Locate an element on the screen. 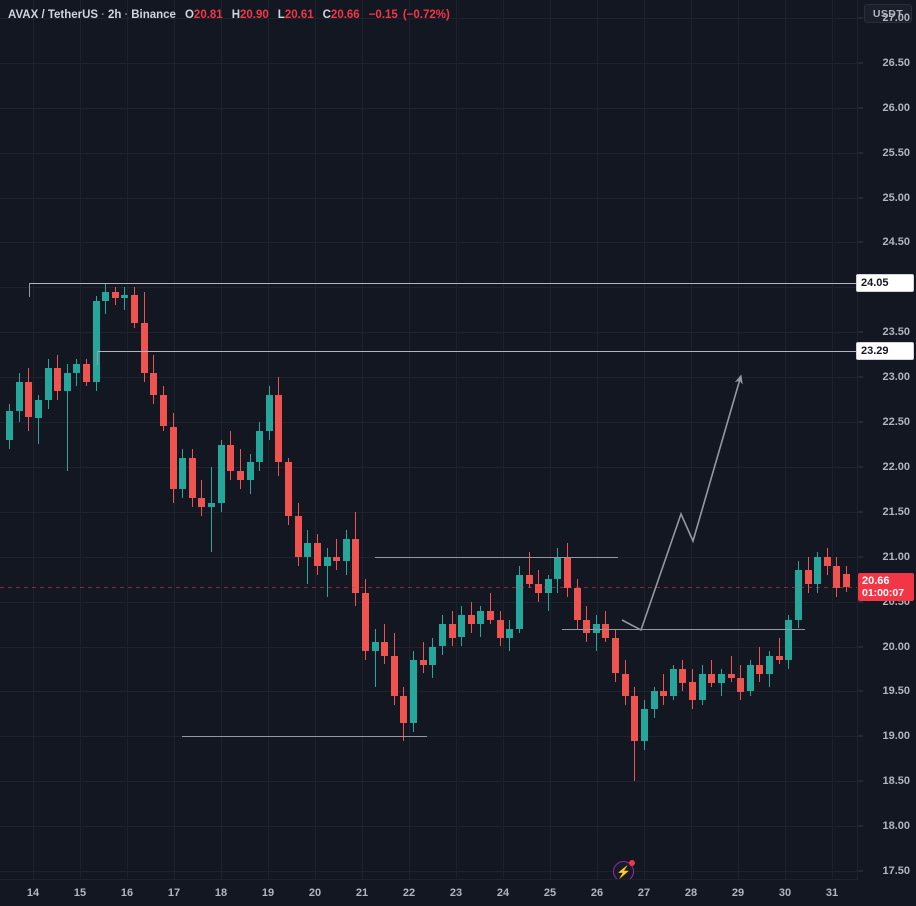  price-tick-label: 20.00 is located at coordinates (896, 646).